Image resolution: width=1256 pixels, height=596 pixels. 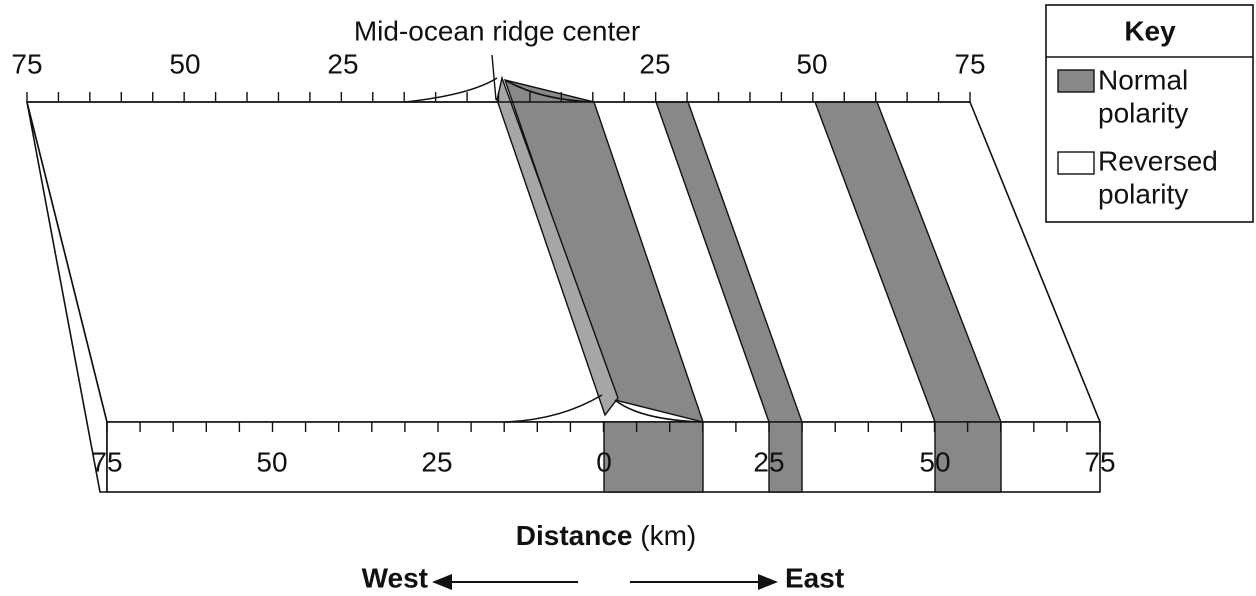 I want to click on bottom-scale-label: 0, so click(x=604, y=461).